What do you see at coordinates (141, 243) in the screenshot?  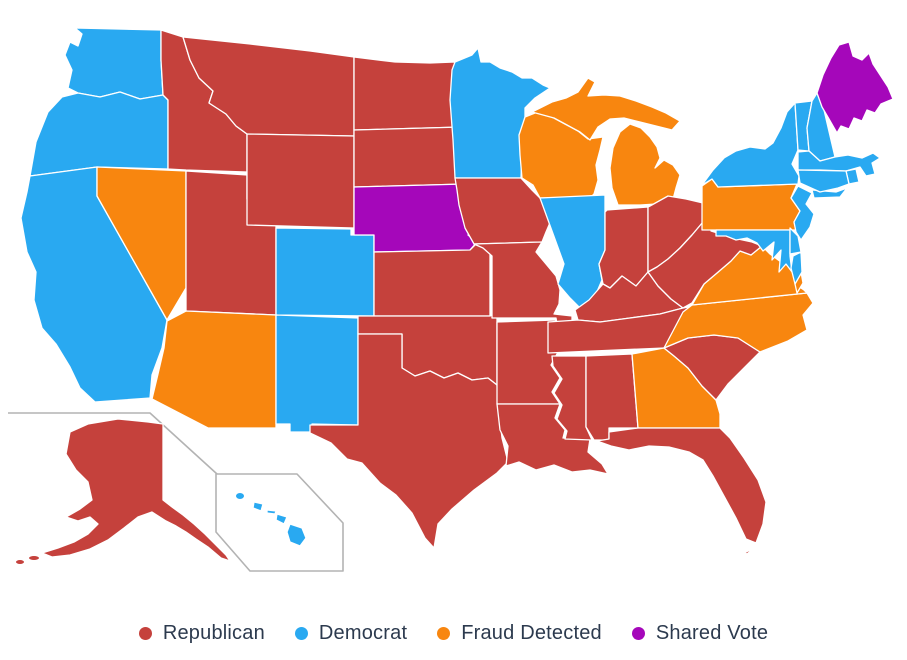 I see `state-nevada` at bounding box center [141, 243].